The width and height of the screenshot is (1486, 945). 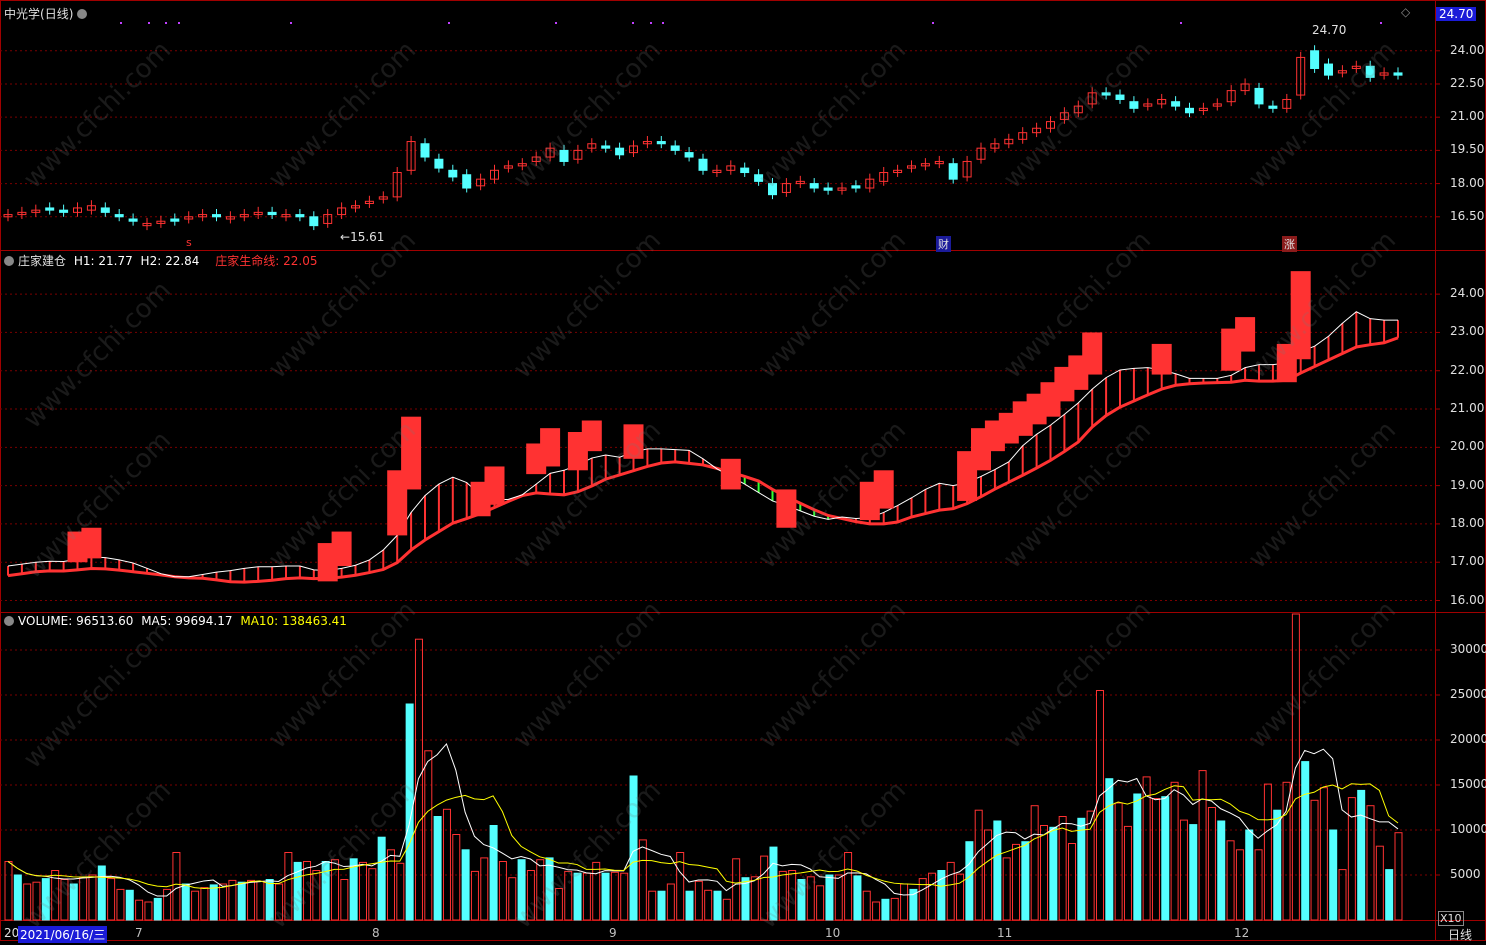 I want to click on settings-icon, so click(x=82, y=14).